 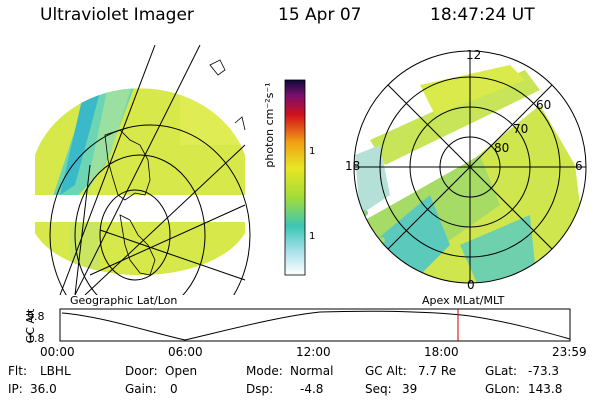 I want to click on status-door-label: Door:, so click(x=141, y=371).